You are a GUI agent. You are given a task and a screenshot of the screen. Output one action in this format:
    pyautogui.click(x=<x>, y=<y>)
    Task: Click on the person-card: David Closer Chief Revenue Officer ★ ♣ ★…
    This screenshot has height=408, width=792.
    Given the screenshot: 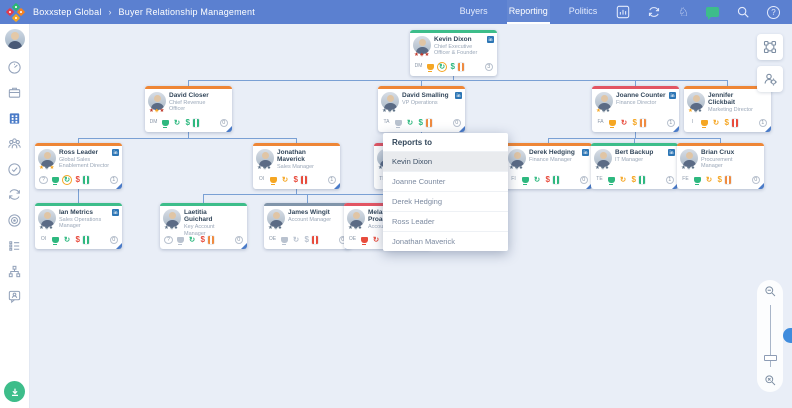 What is the action you would take?
    pyautogui.click(x=188, y=109)
    